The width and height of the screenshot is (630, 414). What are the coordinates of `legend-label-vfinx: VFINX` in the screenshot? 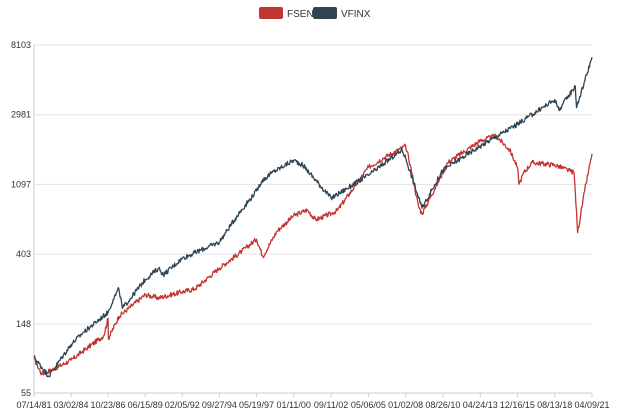 It's located at (356, 14).